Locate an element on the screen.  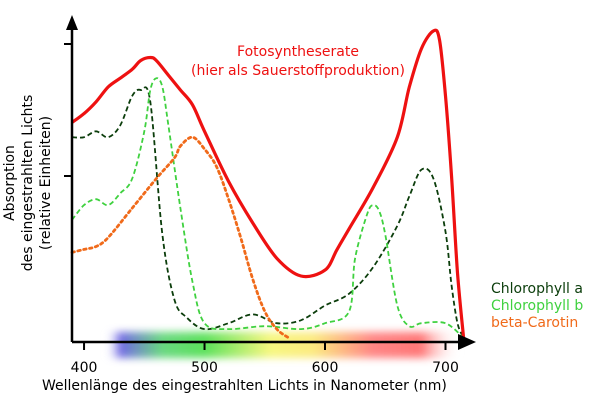
photosynthesis-annotation-line-2: (hier als Sauerstoffproduktion) is located at coordinates (298, 71).